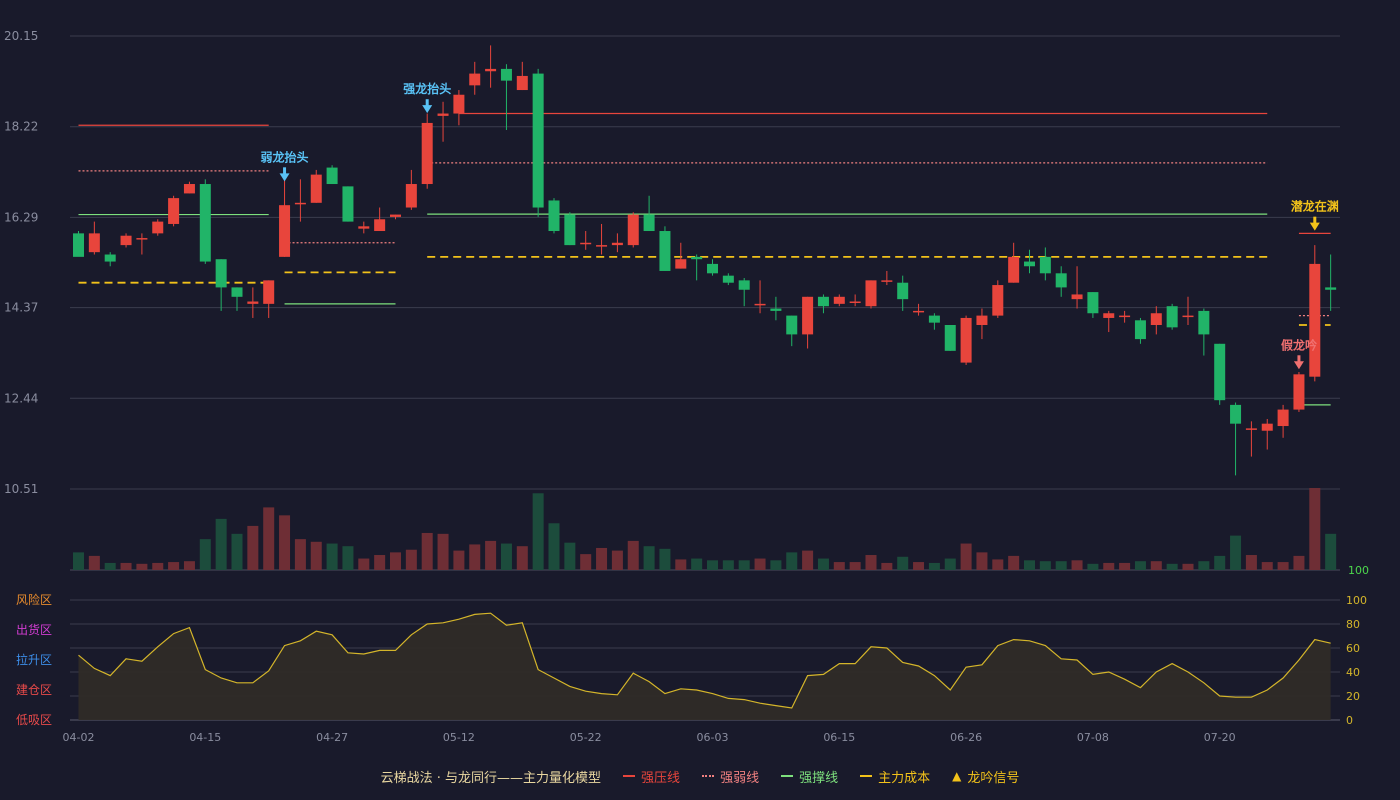 The height and width of the screenshot is (800, 1400). What do you see at coordinates (904, 778) in the screenshot?
I see `legend-label: 主力成本` at bounding box center [904, 778].